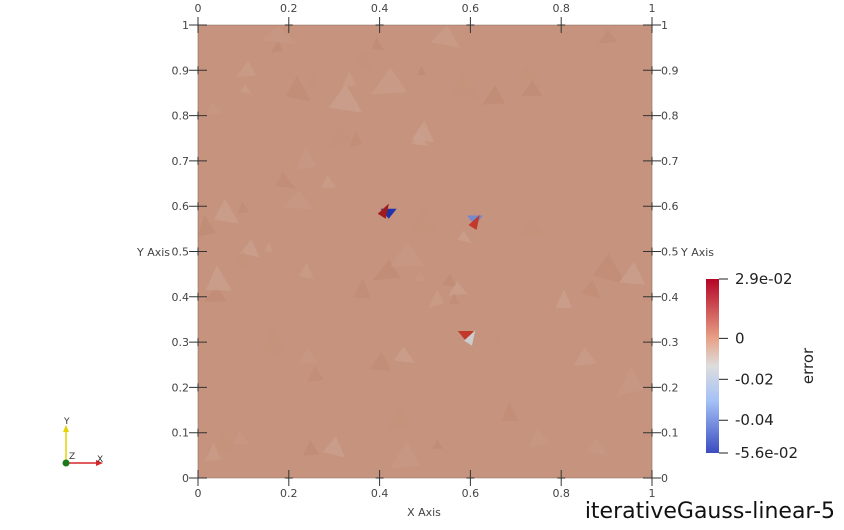 The width and height of the screenshot is (844, 530). I want to click on colorbar-tick-label: 0, so click(740, 338).